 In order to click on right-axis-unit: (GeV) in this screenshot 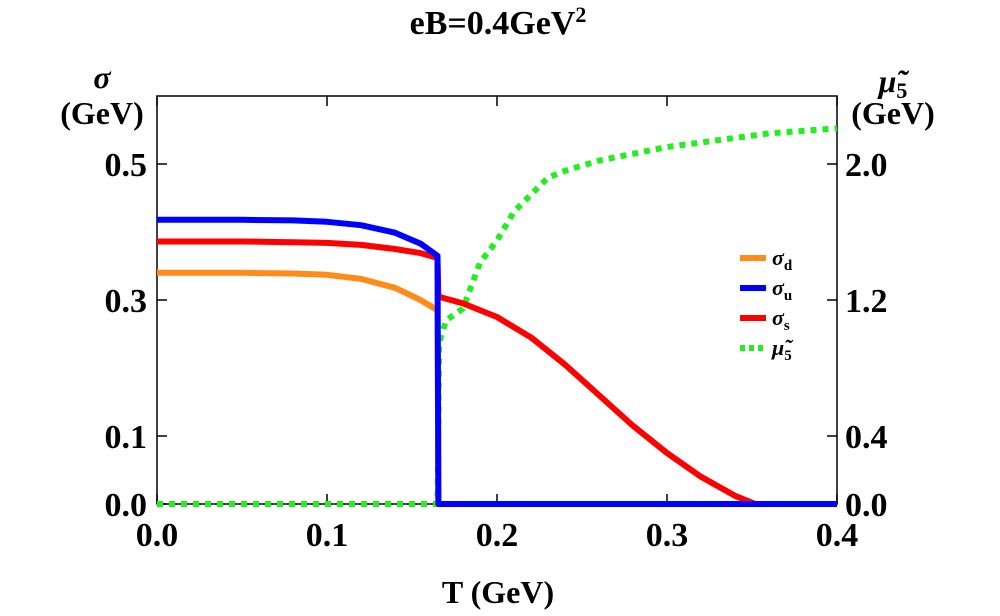, I will do `click(893, 113)`.